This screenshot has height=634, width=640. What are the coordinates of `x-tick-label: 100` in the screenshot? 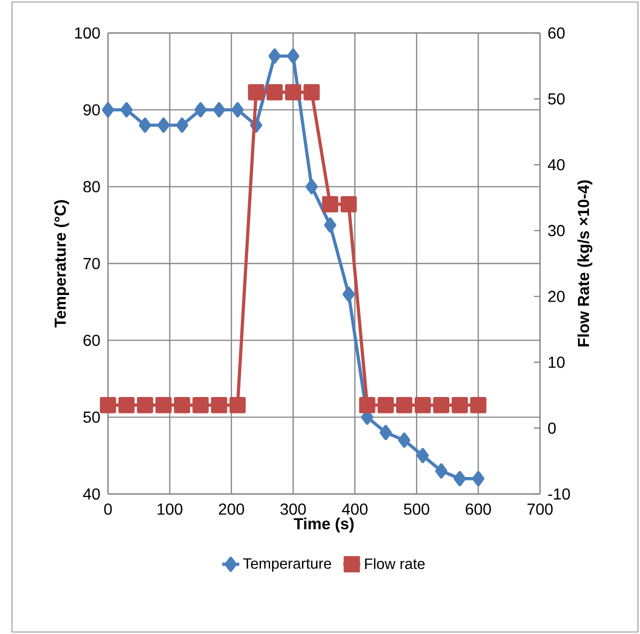 It's located at (170, 509).